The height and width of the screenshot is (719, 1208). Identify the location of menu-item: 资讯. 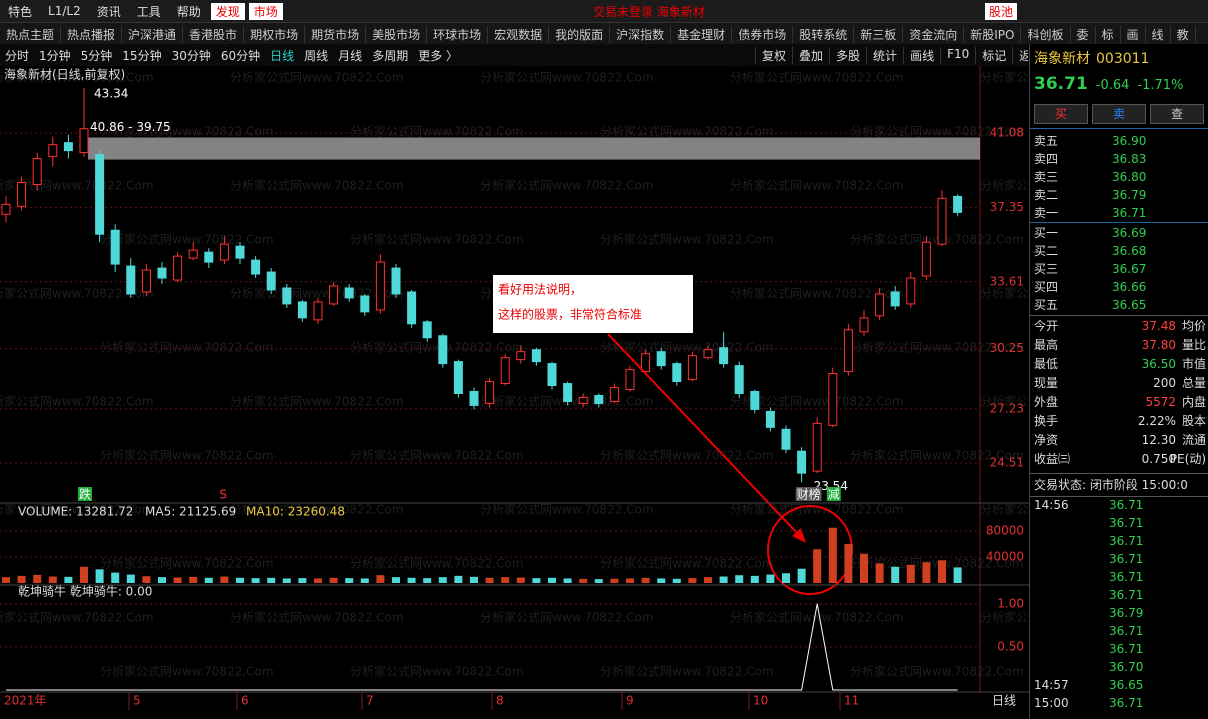
(108, 11).